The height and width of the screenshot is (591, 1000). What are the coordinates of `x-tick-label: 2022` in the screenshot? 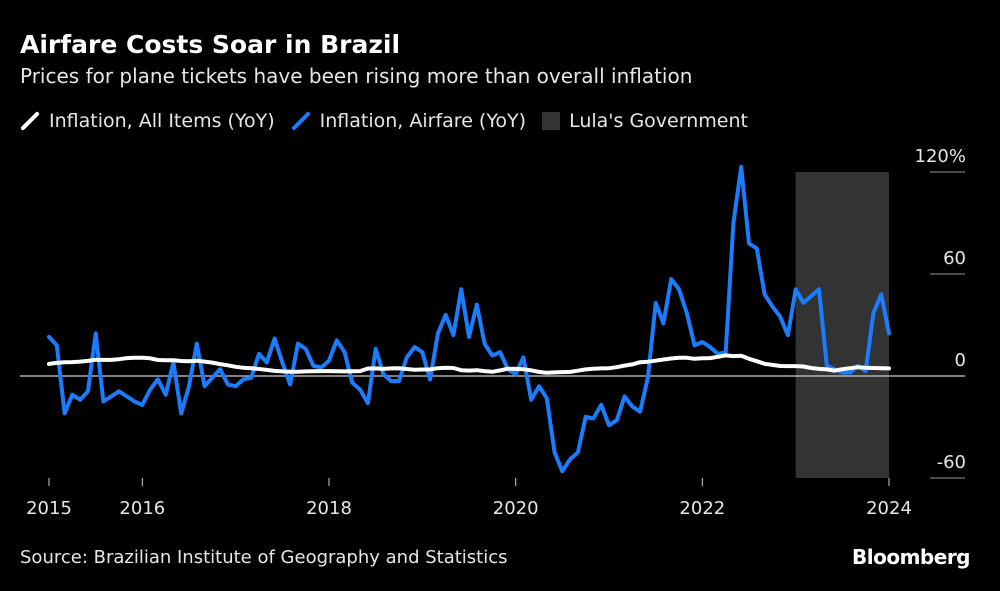 It's located at (702, 508).